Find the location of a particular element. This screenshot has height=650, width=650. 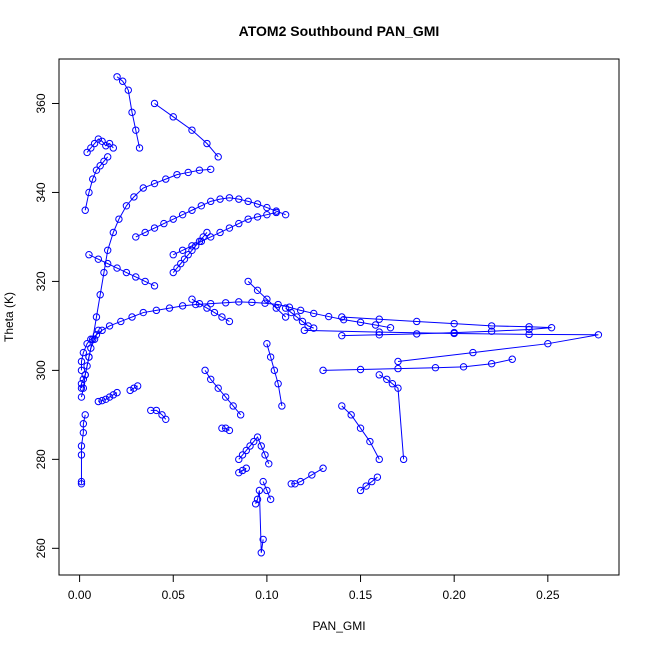

y-axis-label: Theta (K) is located at coordinates (9, 317).